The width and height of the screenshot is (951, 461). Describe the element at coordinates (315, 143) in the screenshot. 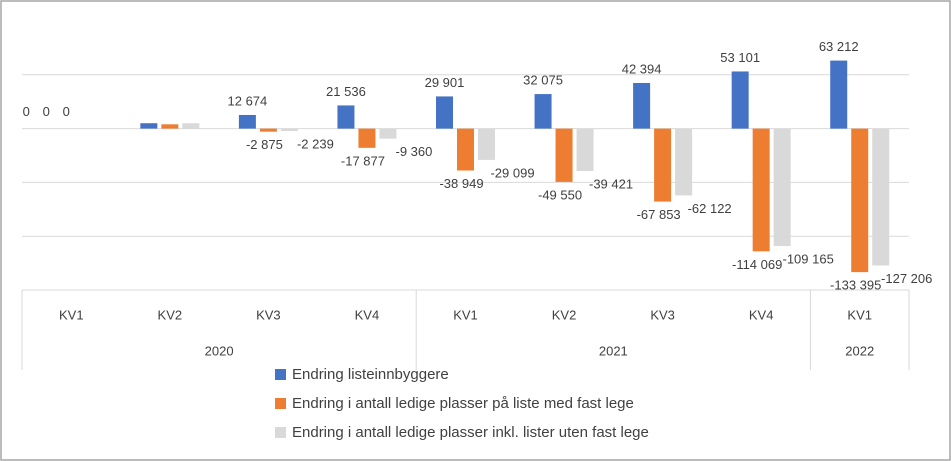

I see `data-label: -2 239` at that location.